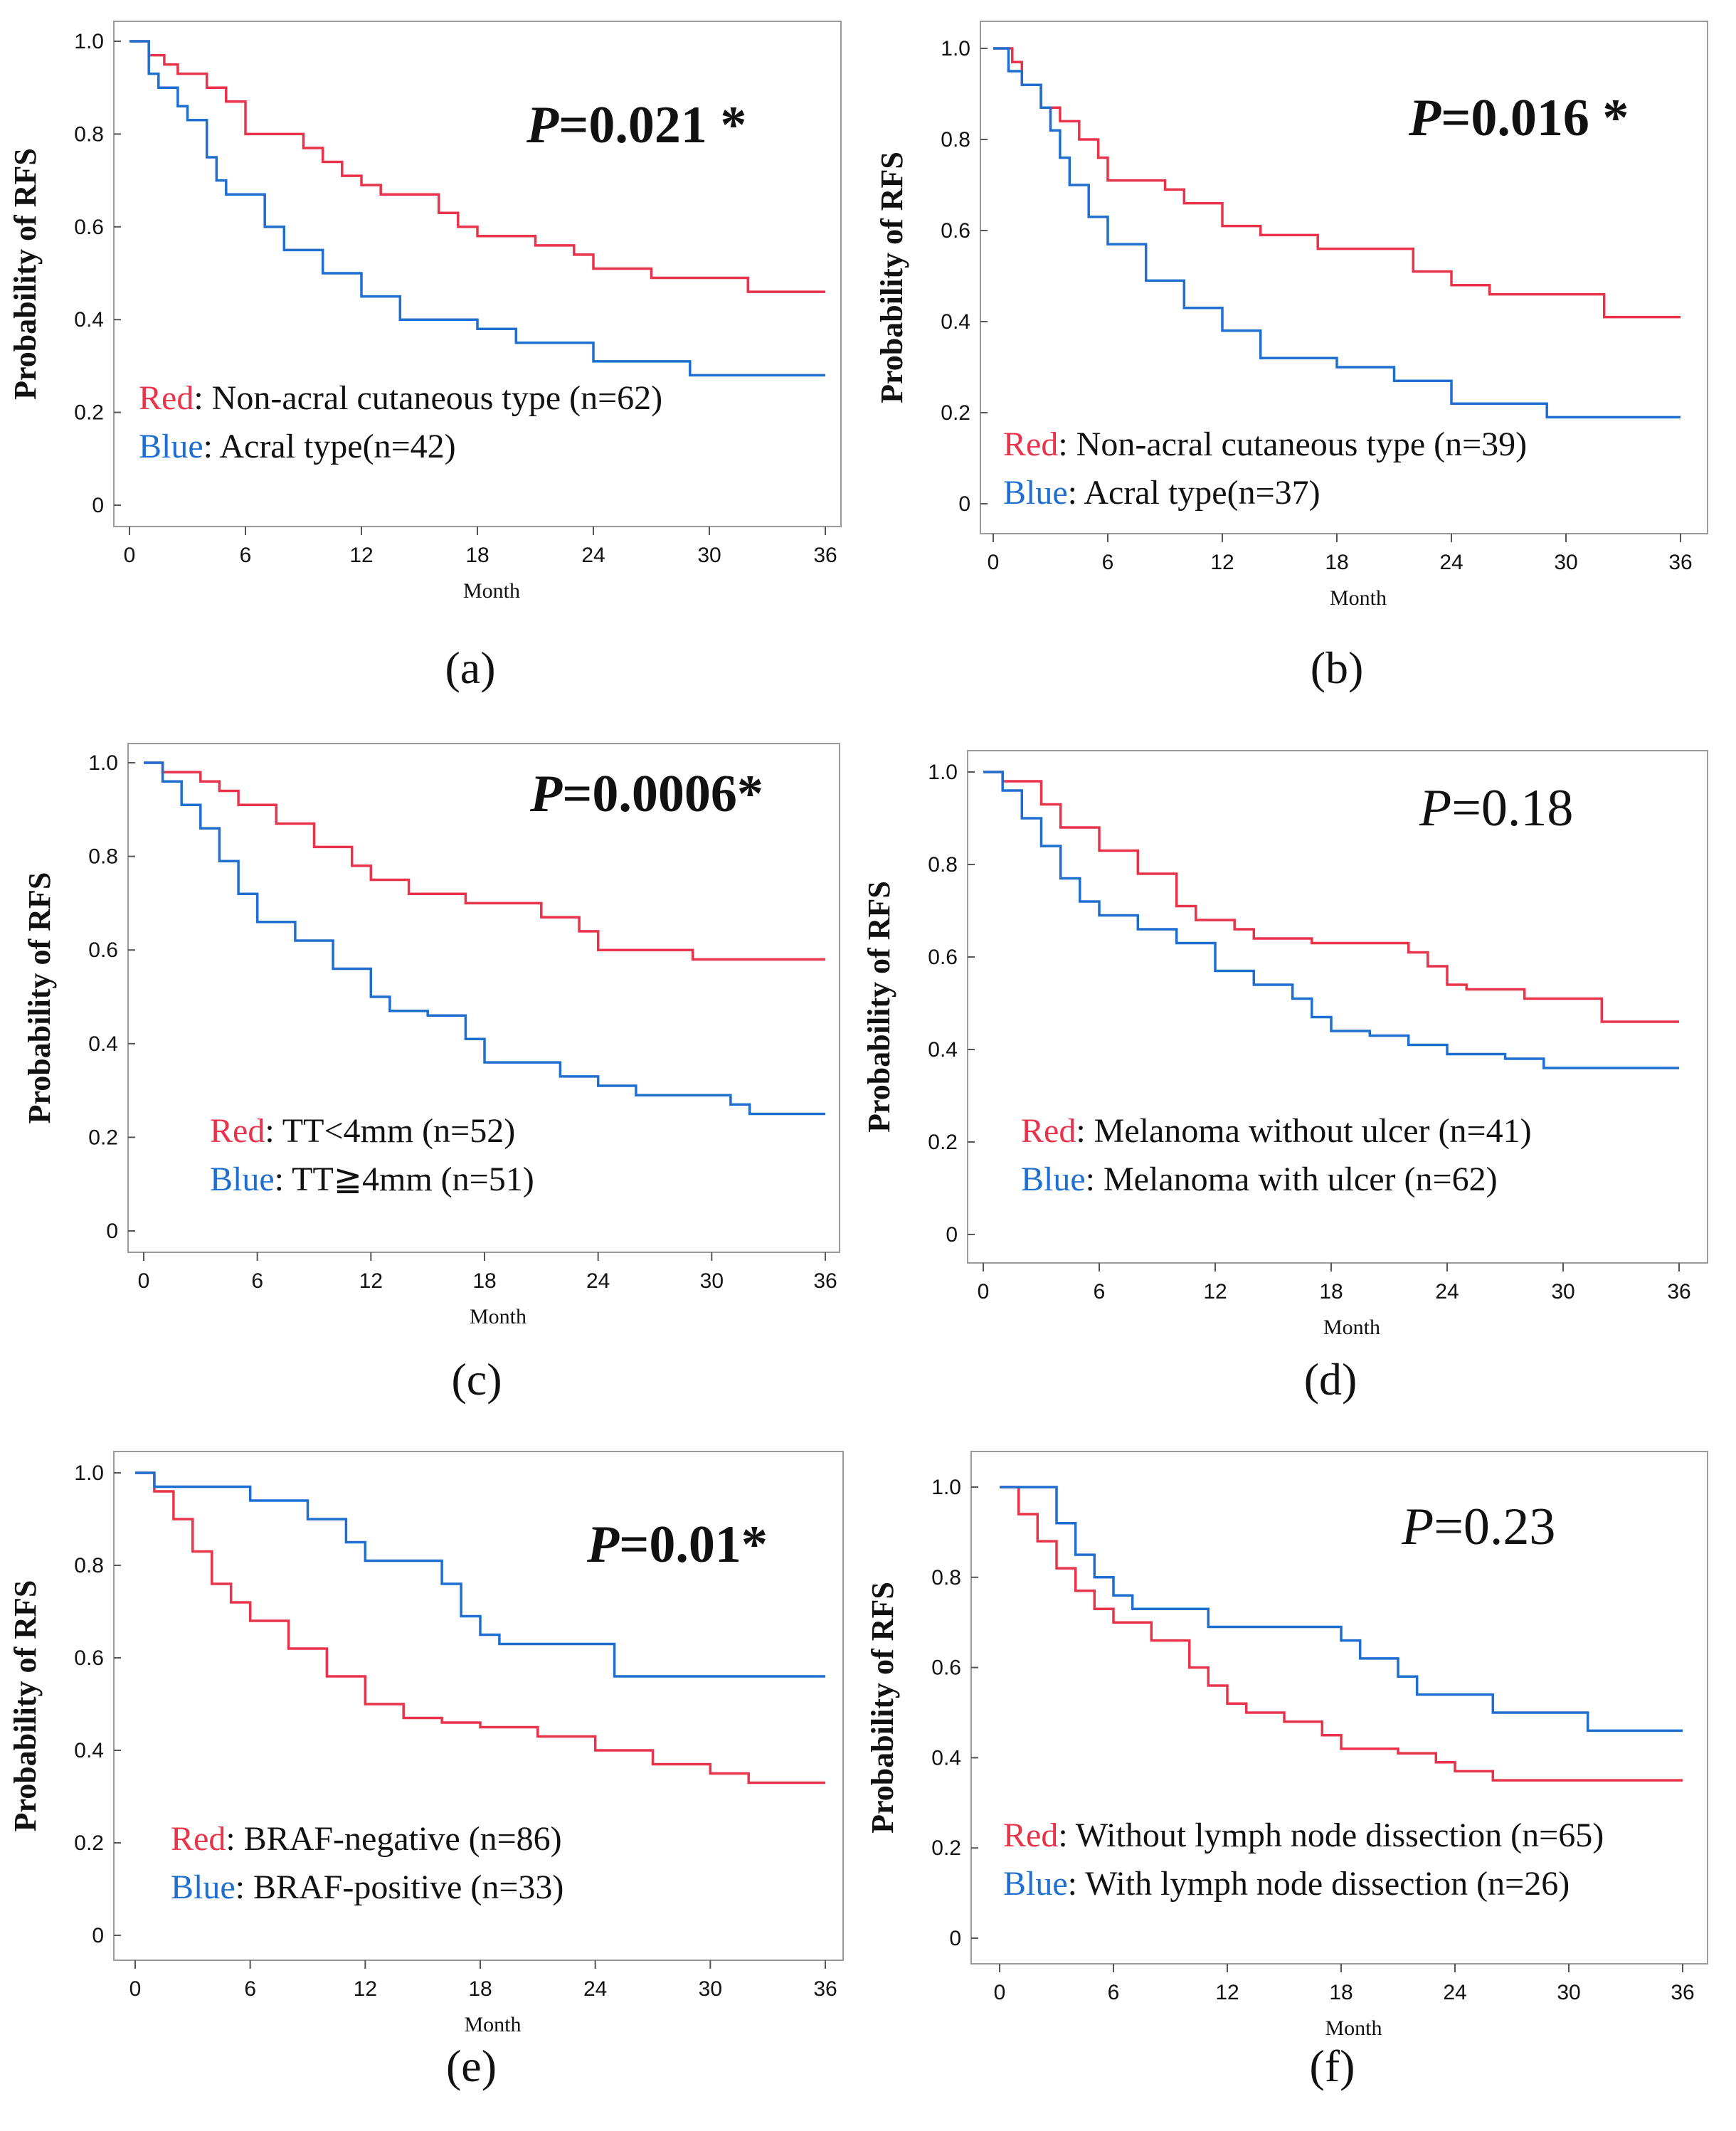  I want to click on legend-entry-blue: Blue: Melanoma with ulcer (n=62), so click(1259, 1179).